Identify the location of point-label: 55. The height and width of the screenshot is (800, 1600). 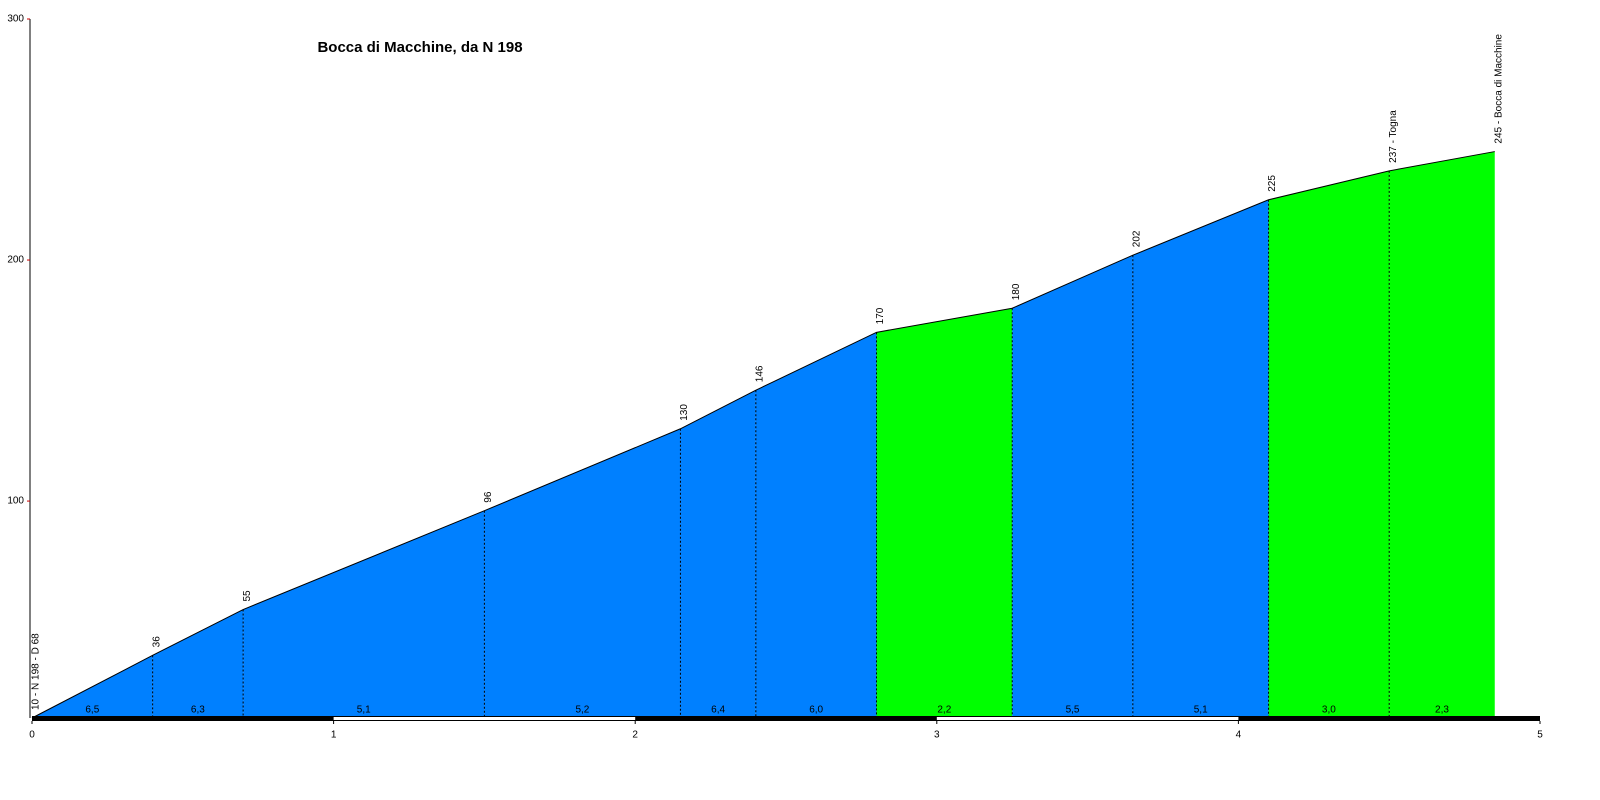
(247, 596).